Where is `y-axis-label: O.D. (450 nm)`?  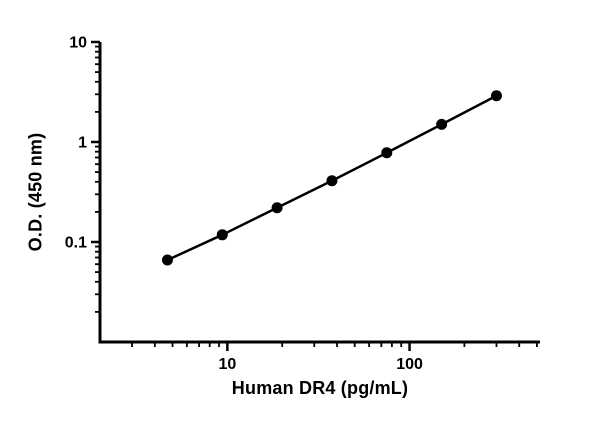
y-axis-label: O.D. (450 nm) is located at coordinates (35, 192).